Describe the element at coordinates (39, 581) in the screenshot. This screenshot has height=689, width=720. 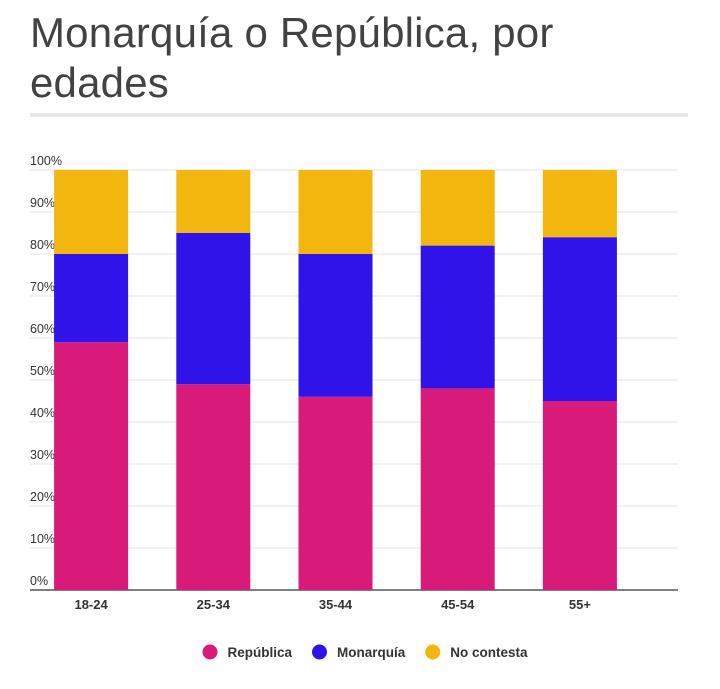
I see `y-tick-label: 0%` at that location.